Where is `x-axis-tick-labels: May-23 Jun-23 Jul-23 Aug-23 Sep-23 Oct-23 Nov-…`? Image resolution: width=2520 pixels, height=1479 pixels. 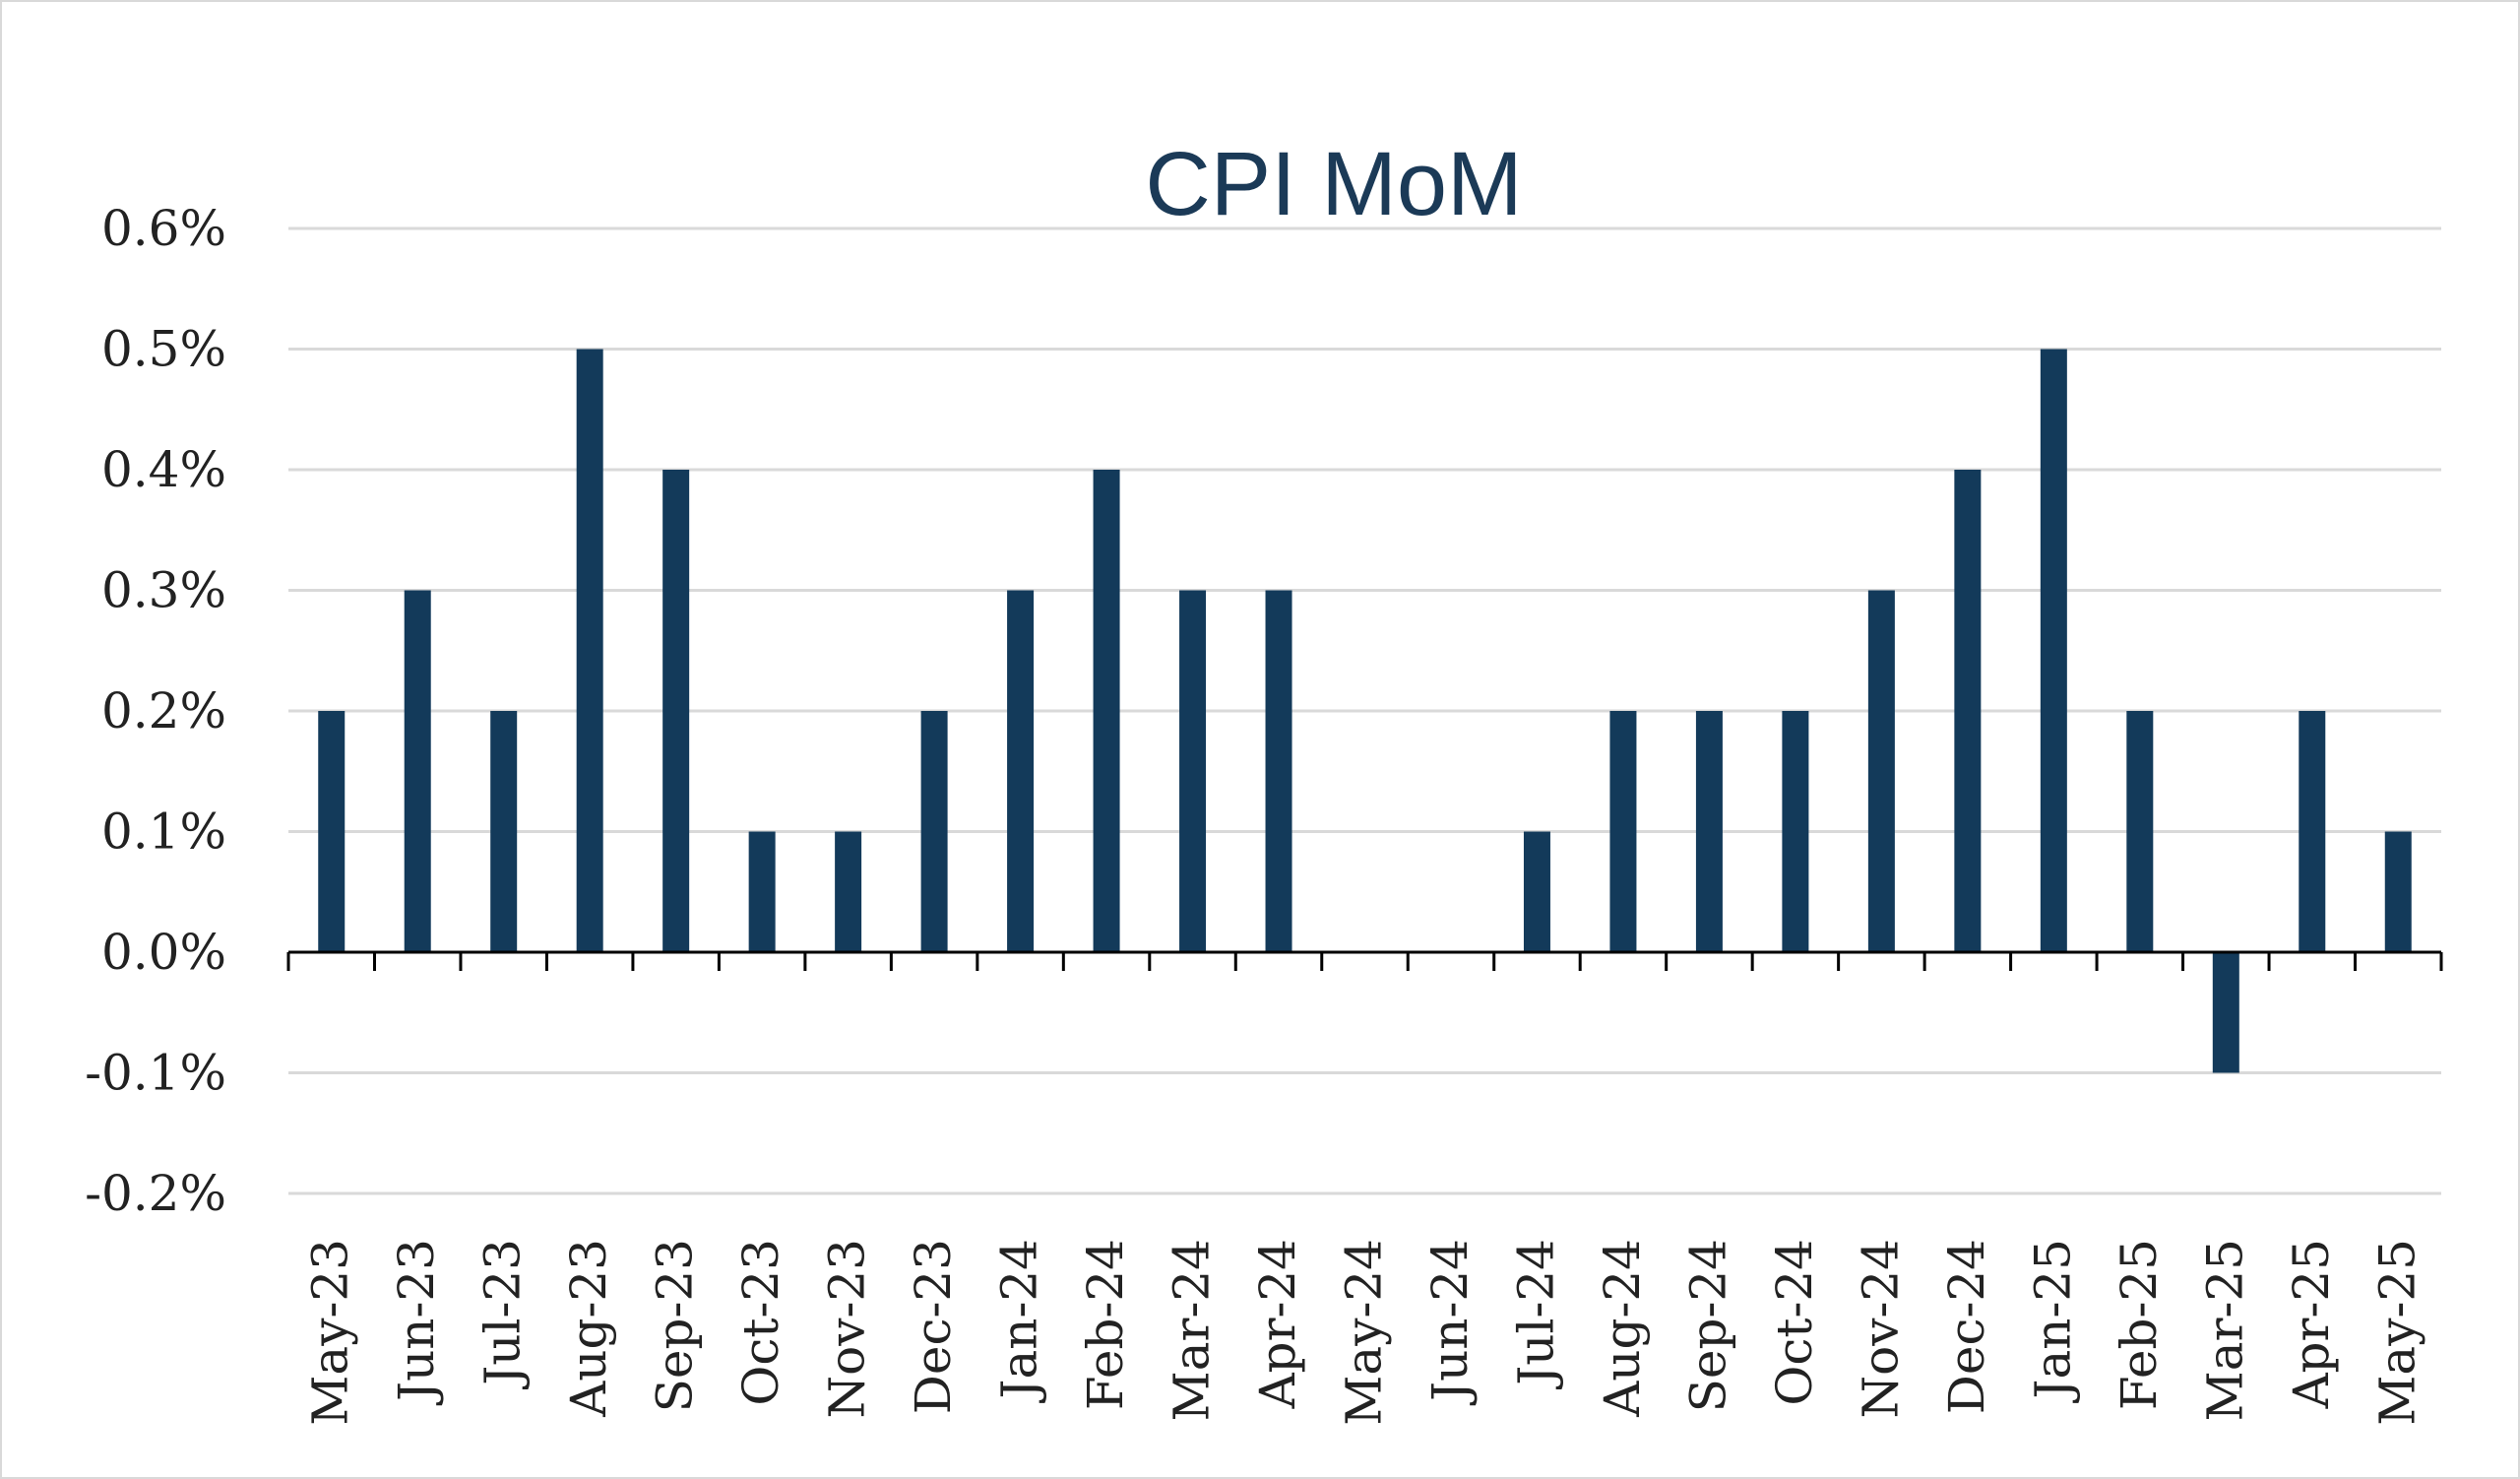
x-axis-tick-labels: May-23 Jun-23 Jul-23 Aug-23 Sep-23 Oct-23 Nov-… is located at coordinates (1364, 1333).